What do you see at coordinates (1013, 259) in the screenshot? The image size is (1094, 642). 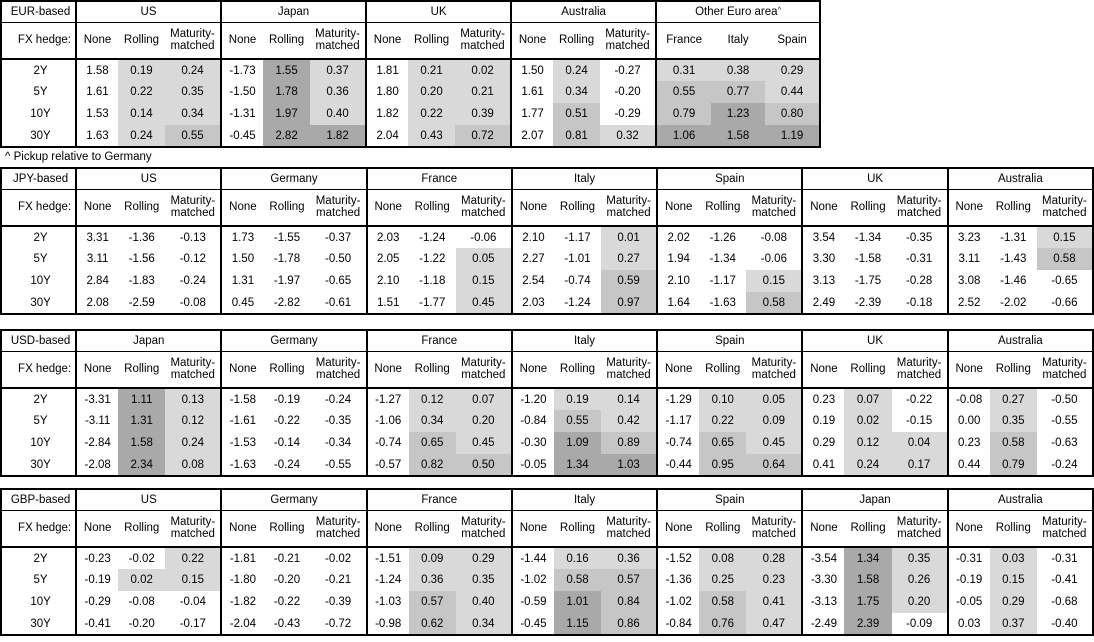 I see `data-cell: -1.43` at bounding box center [1013, 259].